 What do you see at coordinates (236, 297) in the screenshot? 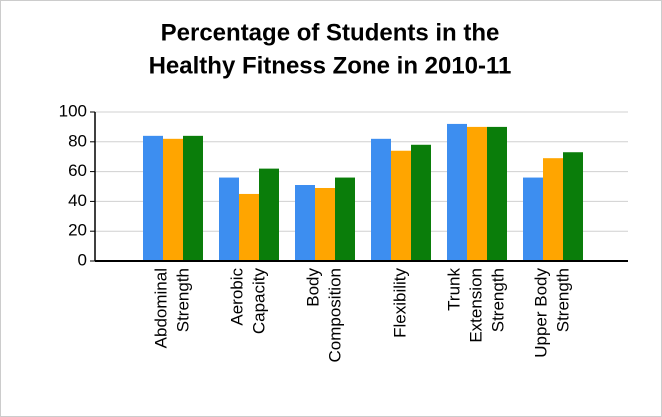
I see `x-tick-label: Aerobic` at bounding box center [236, 297].